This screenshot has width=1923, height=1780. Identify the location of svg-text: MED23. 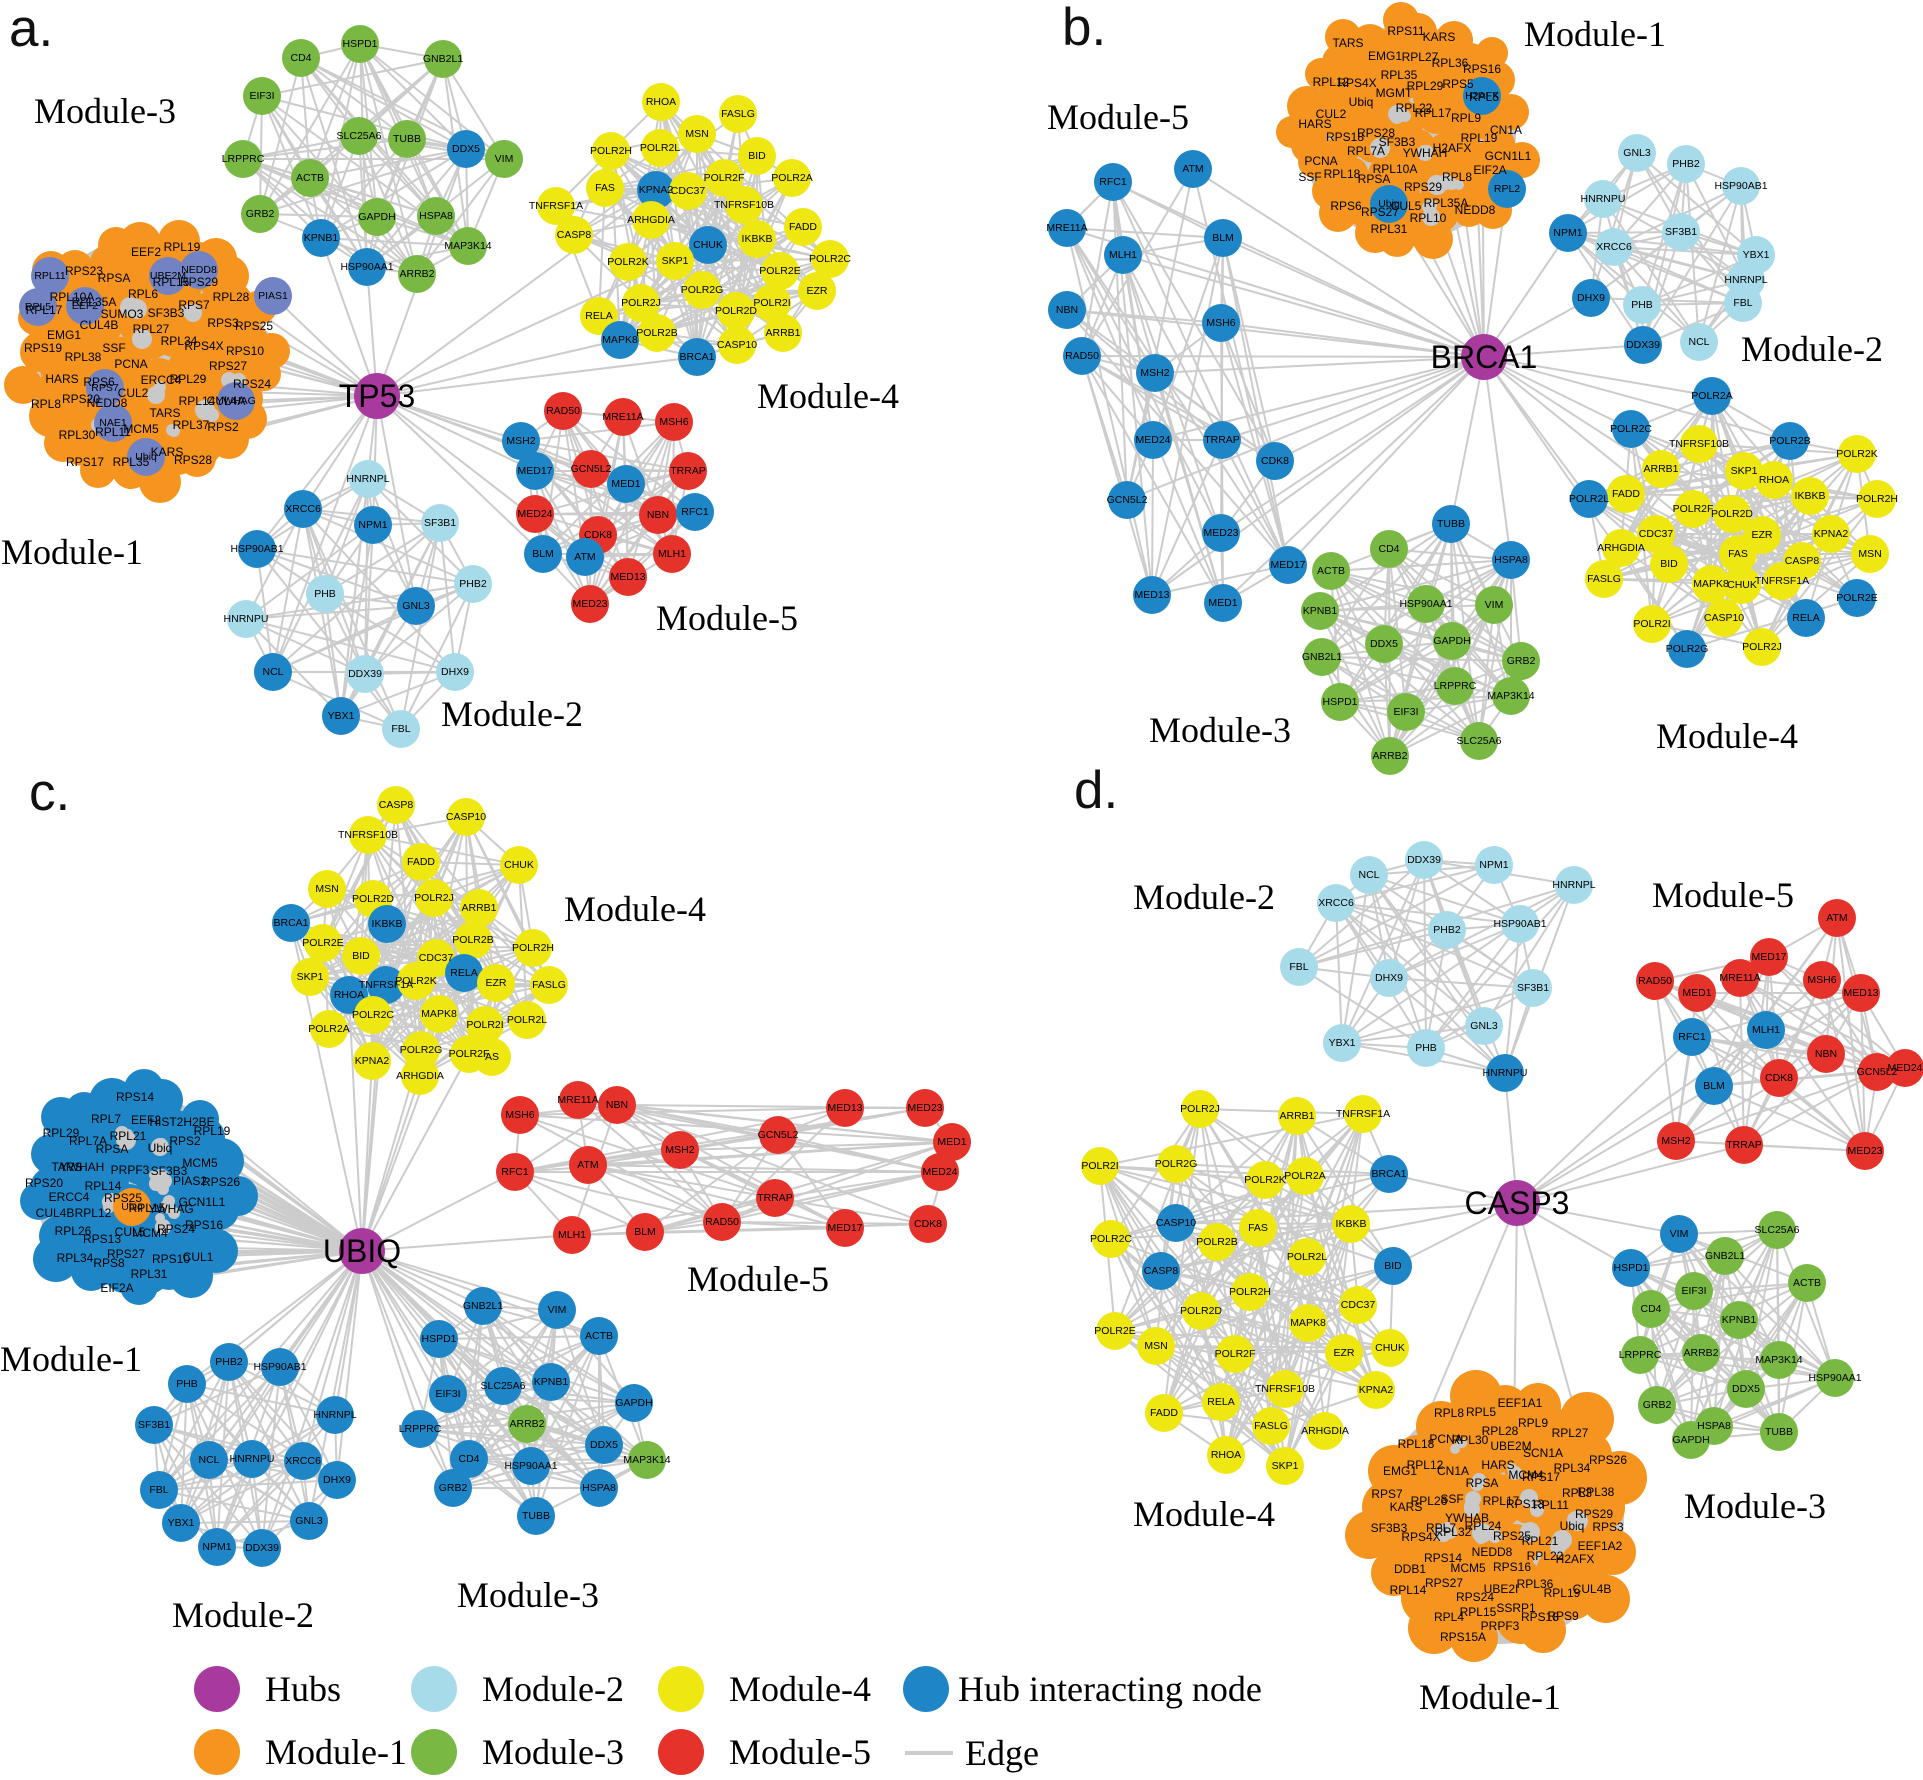
(589, 604).